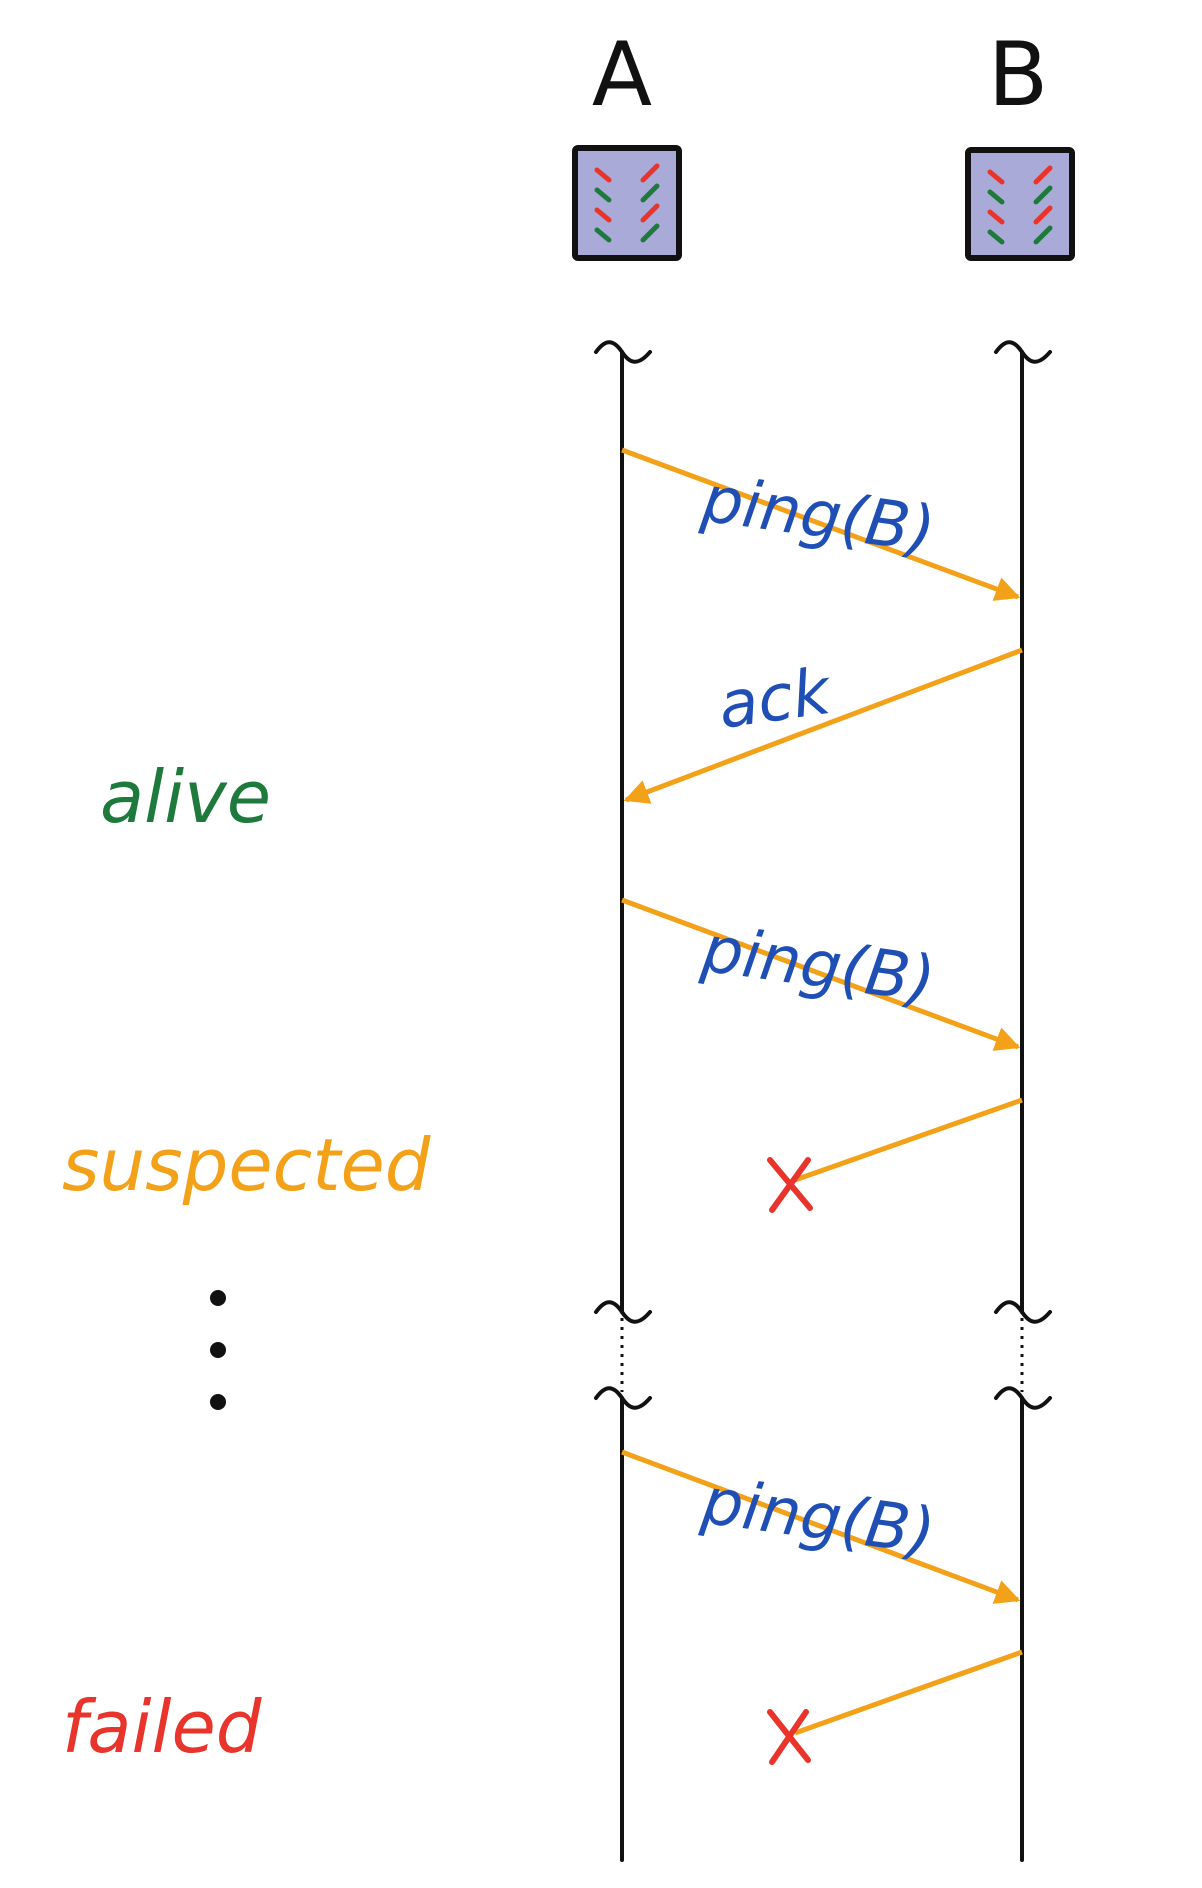 This screenshot has width=1202, height=1888. What do you see at coordinates (218, 1350) in the screenshot?
I see `vertical-ellipsis-icon` at bounding box center [218, 1350].